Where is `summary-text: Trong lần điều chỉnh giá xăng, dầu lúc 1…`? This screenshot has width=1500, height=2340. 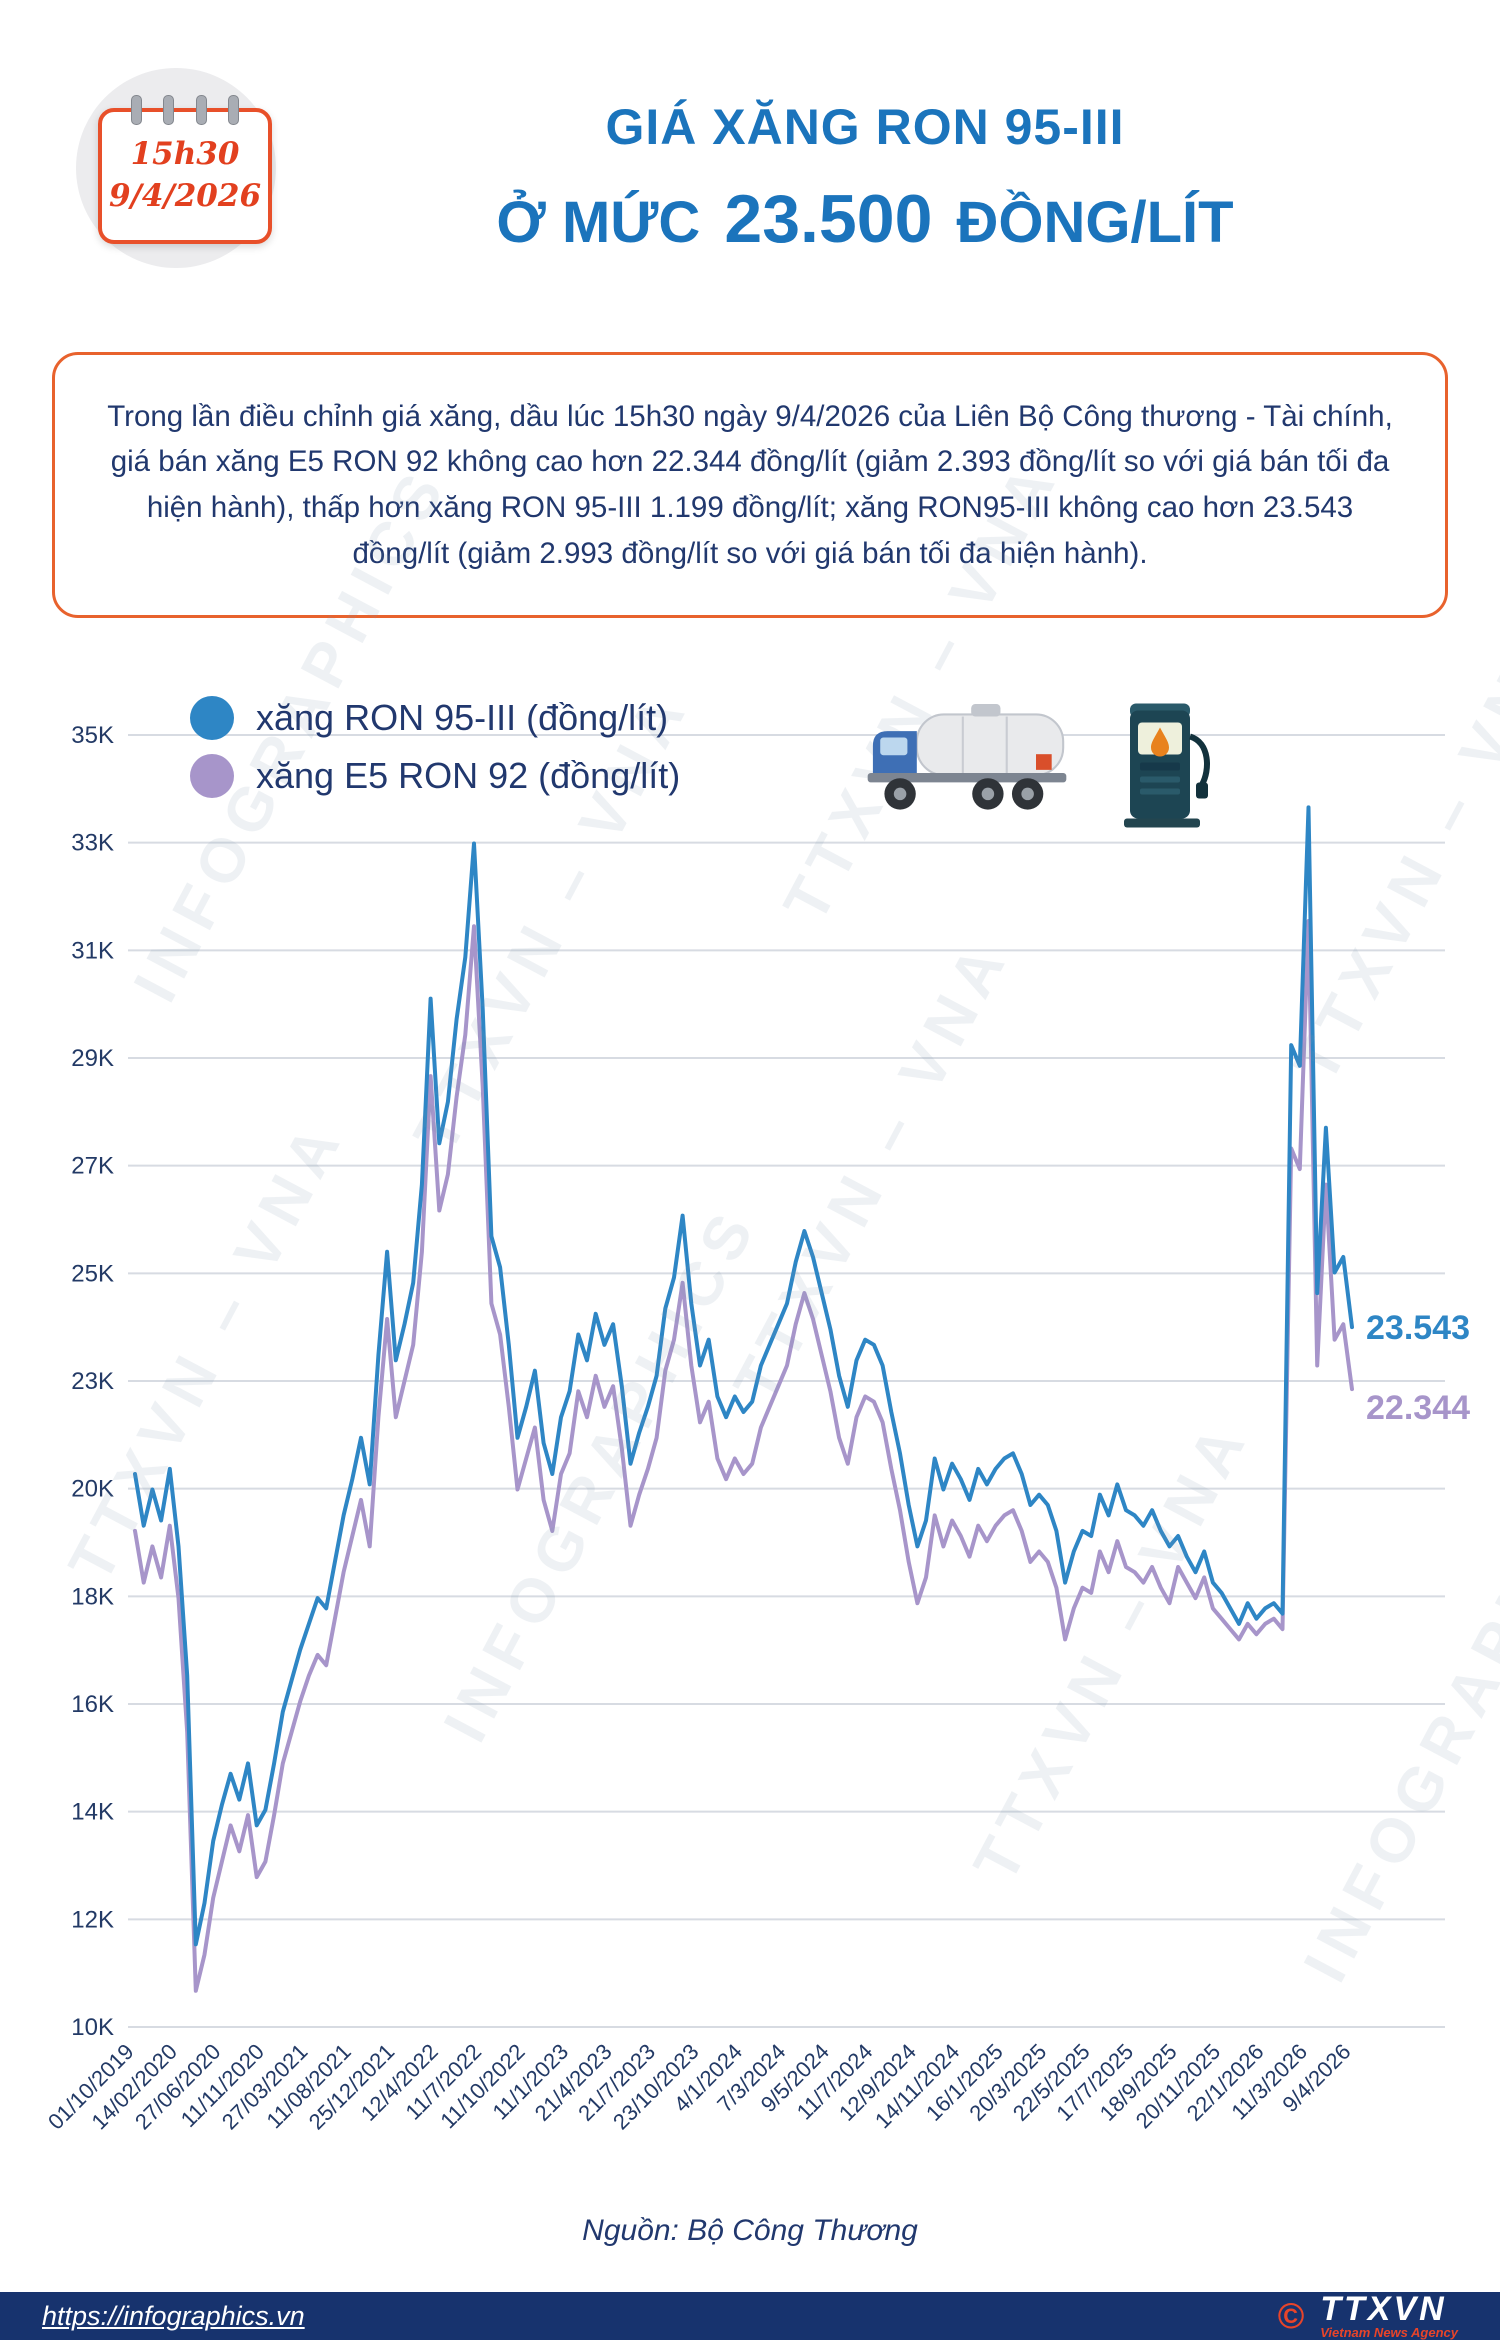
summary-text: Trong lần điều chỉnh giá xăng, dầu lúc 1… is located at coordinates (750, 484).